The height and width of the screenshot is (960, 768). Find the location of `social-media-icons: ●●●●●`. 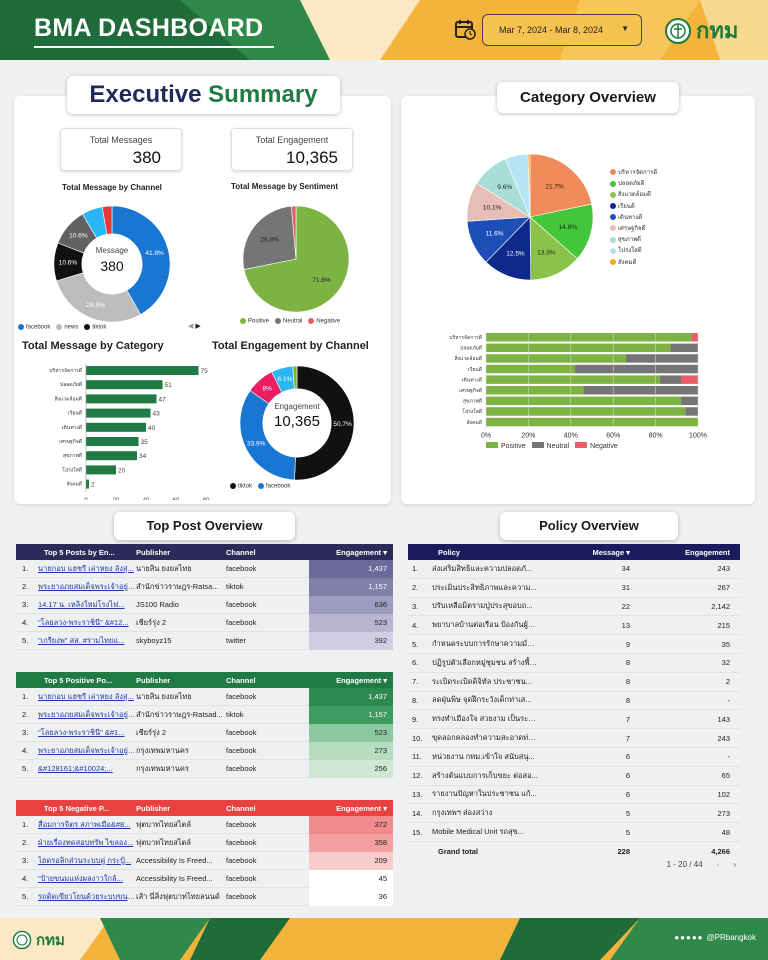

social-media-icons: ●●●●● is located at coordinates (689, 937).